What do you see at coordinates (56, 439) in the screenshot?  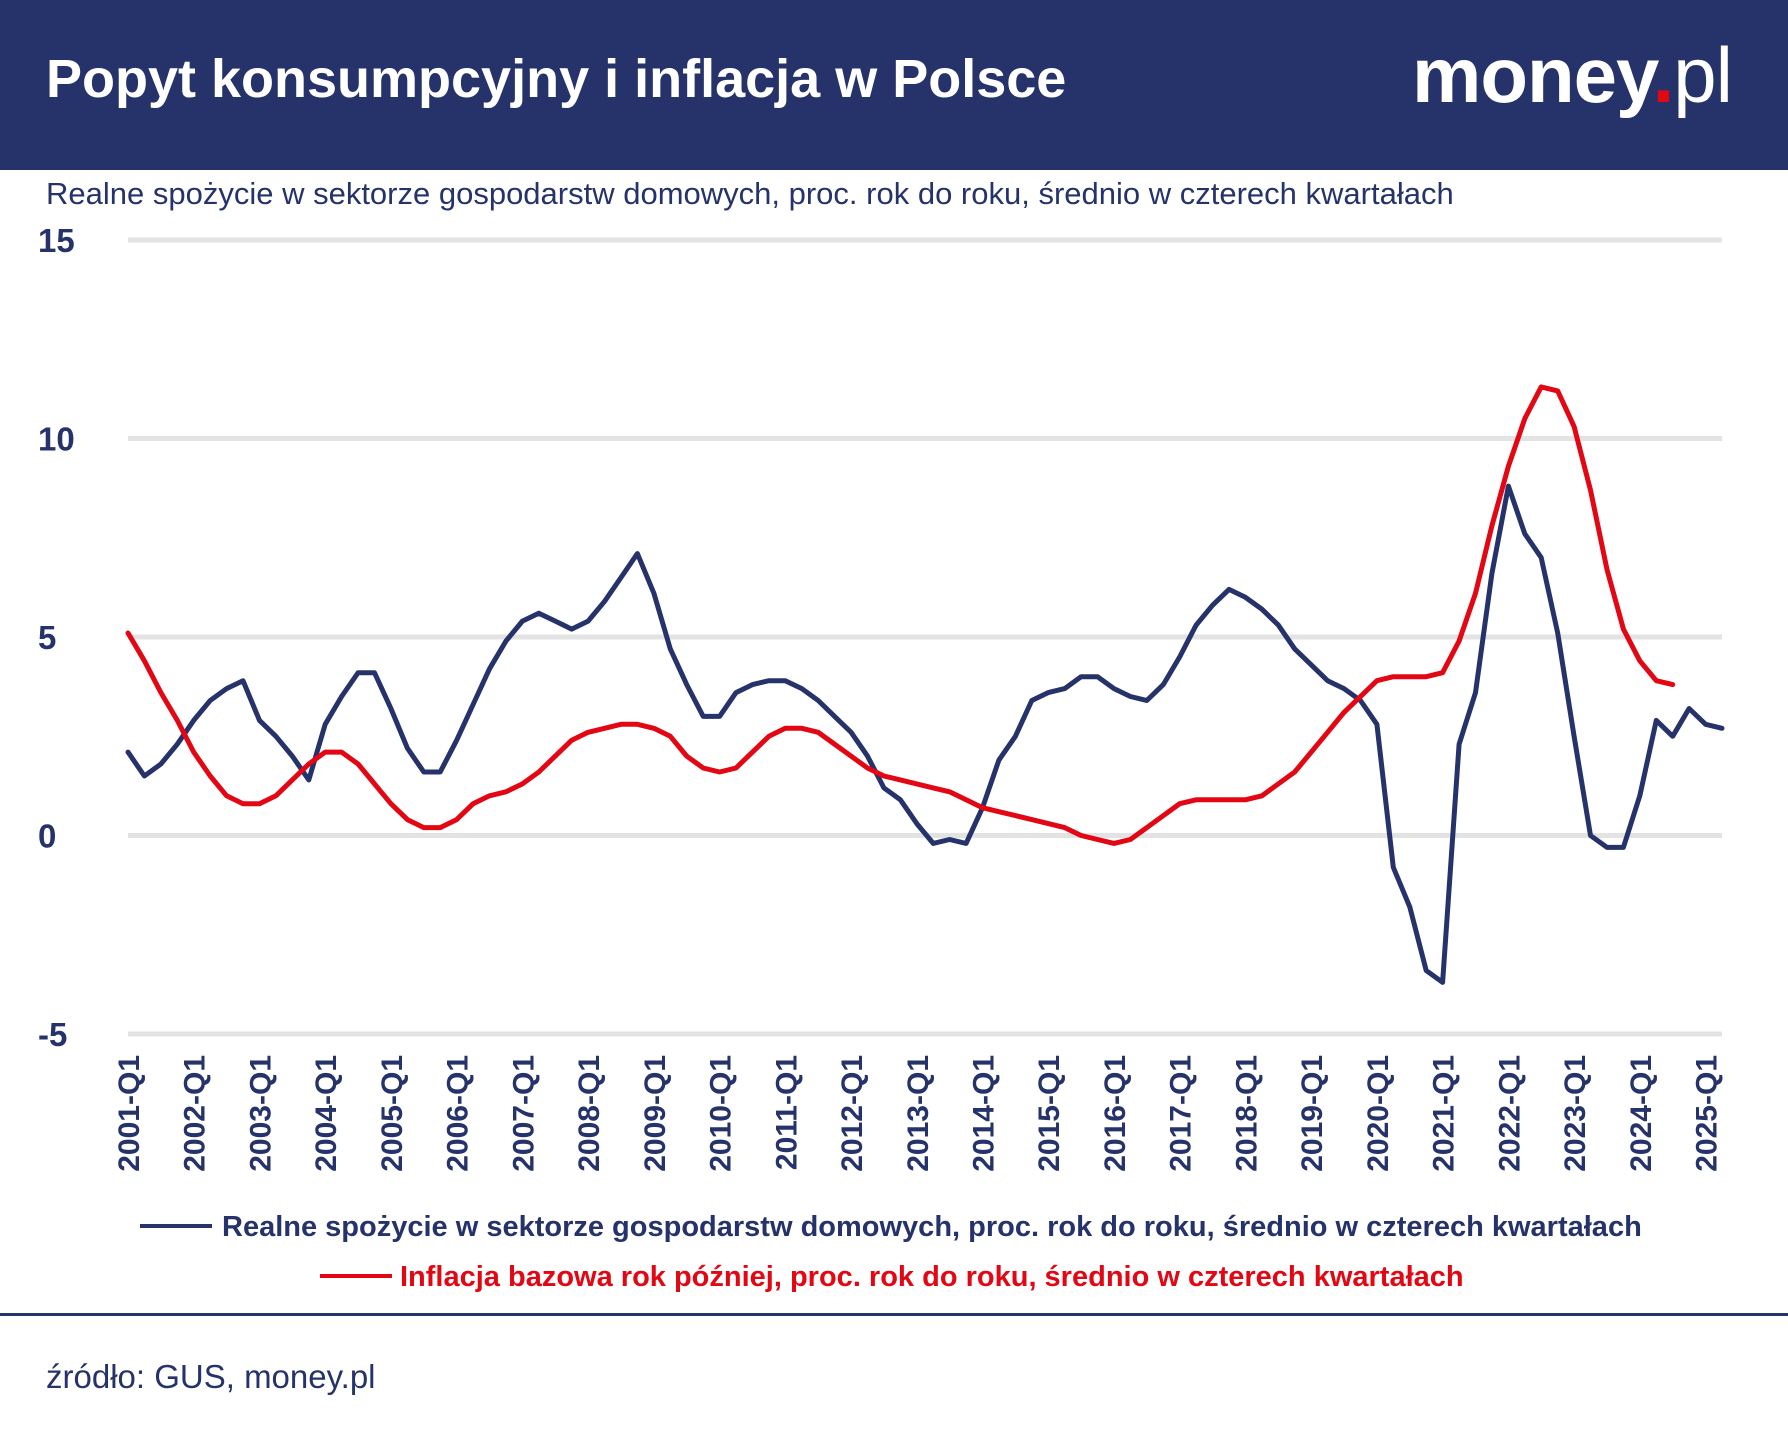 I see `y-tick-label: 10` at bounding box center [56, 439].